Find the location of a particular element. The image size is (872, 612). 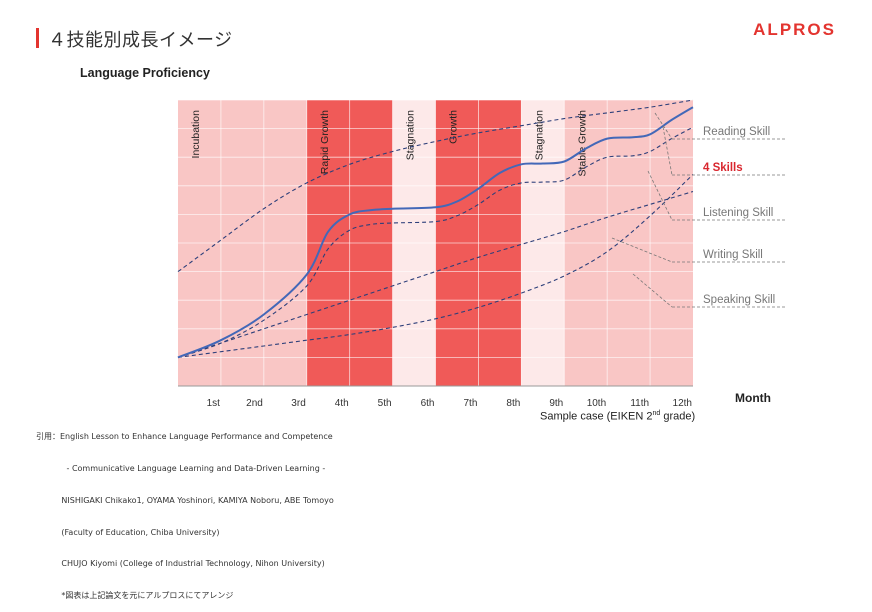

phase-label-0: Incubation is located at coordinates (196, 134).